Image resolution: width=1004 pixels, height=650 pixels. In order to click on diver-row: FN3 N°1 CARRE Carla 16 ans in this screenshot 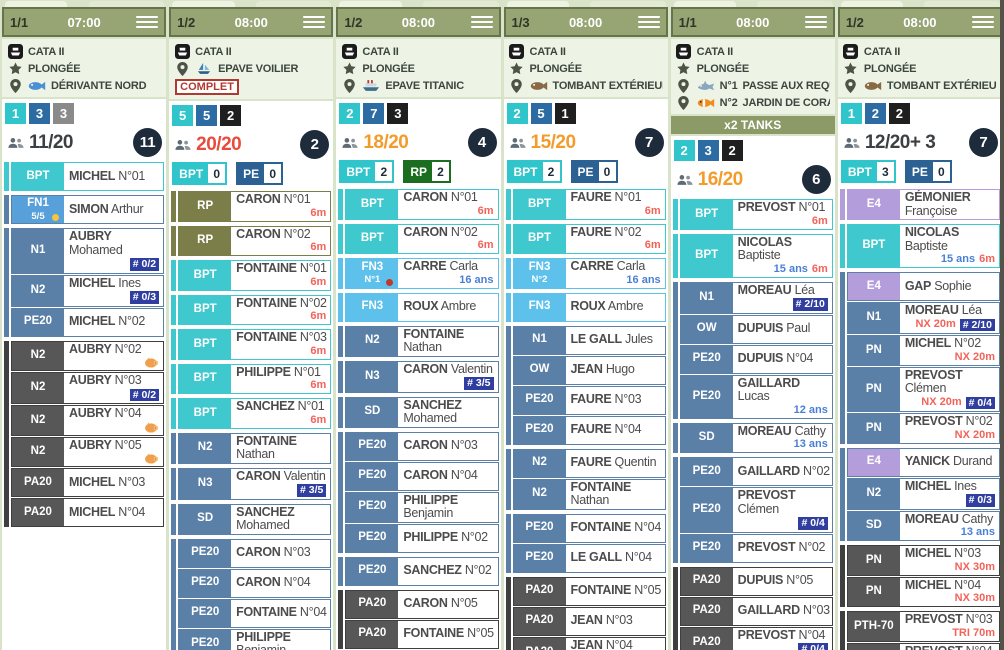, I will do `click(422, 273)`.